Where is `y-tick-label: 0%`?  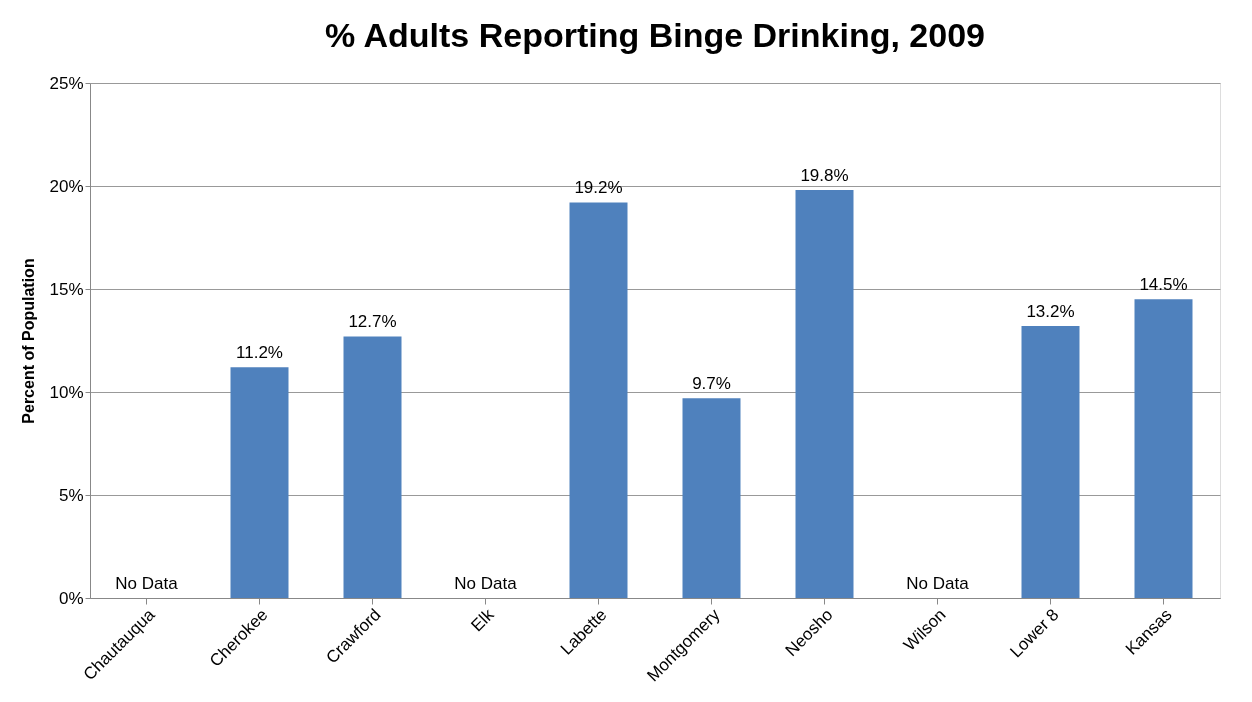
y-tick-label: 0% is located at coordinates (71, 598).